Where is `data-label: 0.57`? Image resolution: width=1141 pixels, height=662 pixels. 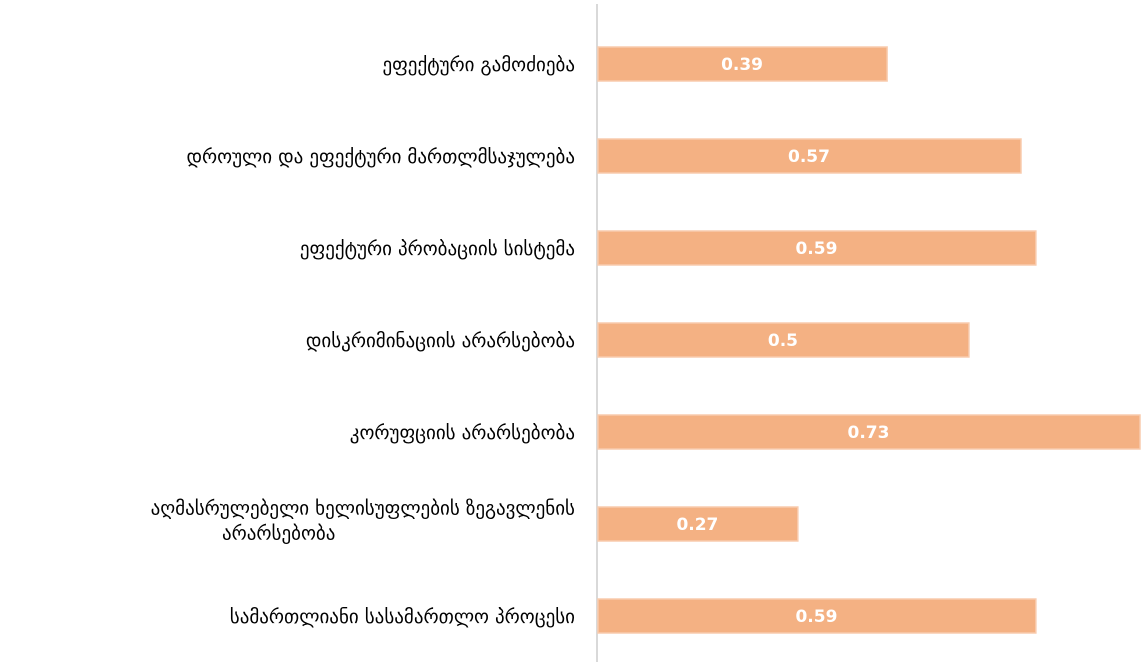
data-label: 0.57 is located at coordinates (809, 157).